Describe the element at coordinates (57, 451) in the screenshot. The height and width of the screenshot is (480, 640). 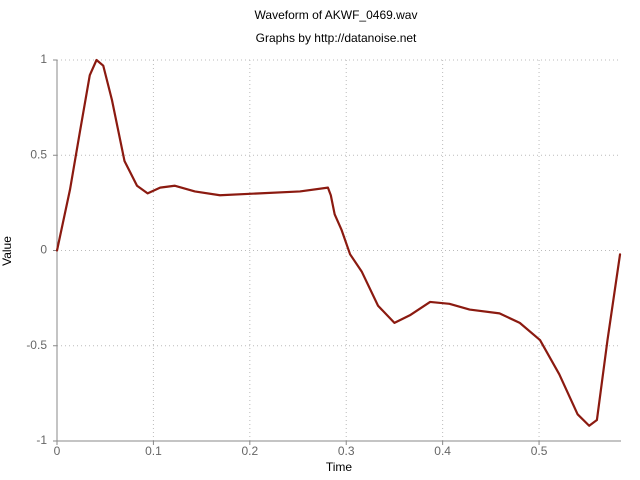
I see `x-tick-label: 0` at that location.